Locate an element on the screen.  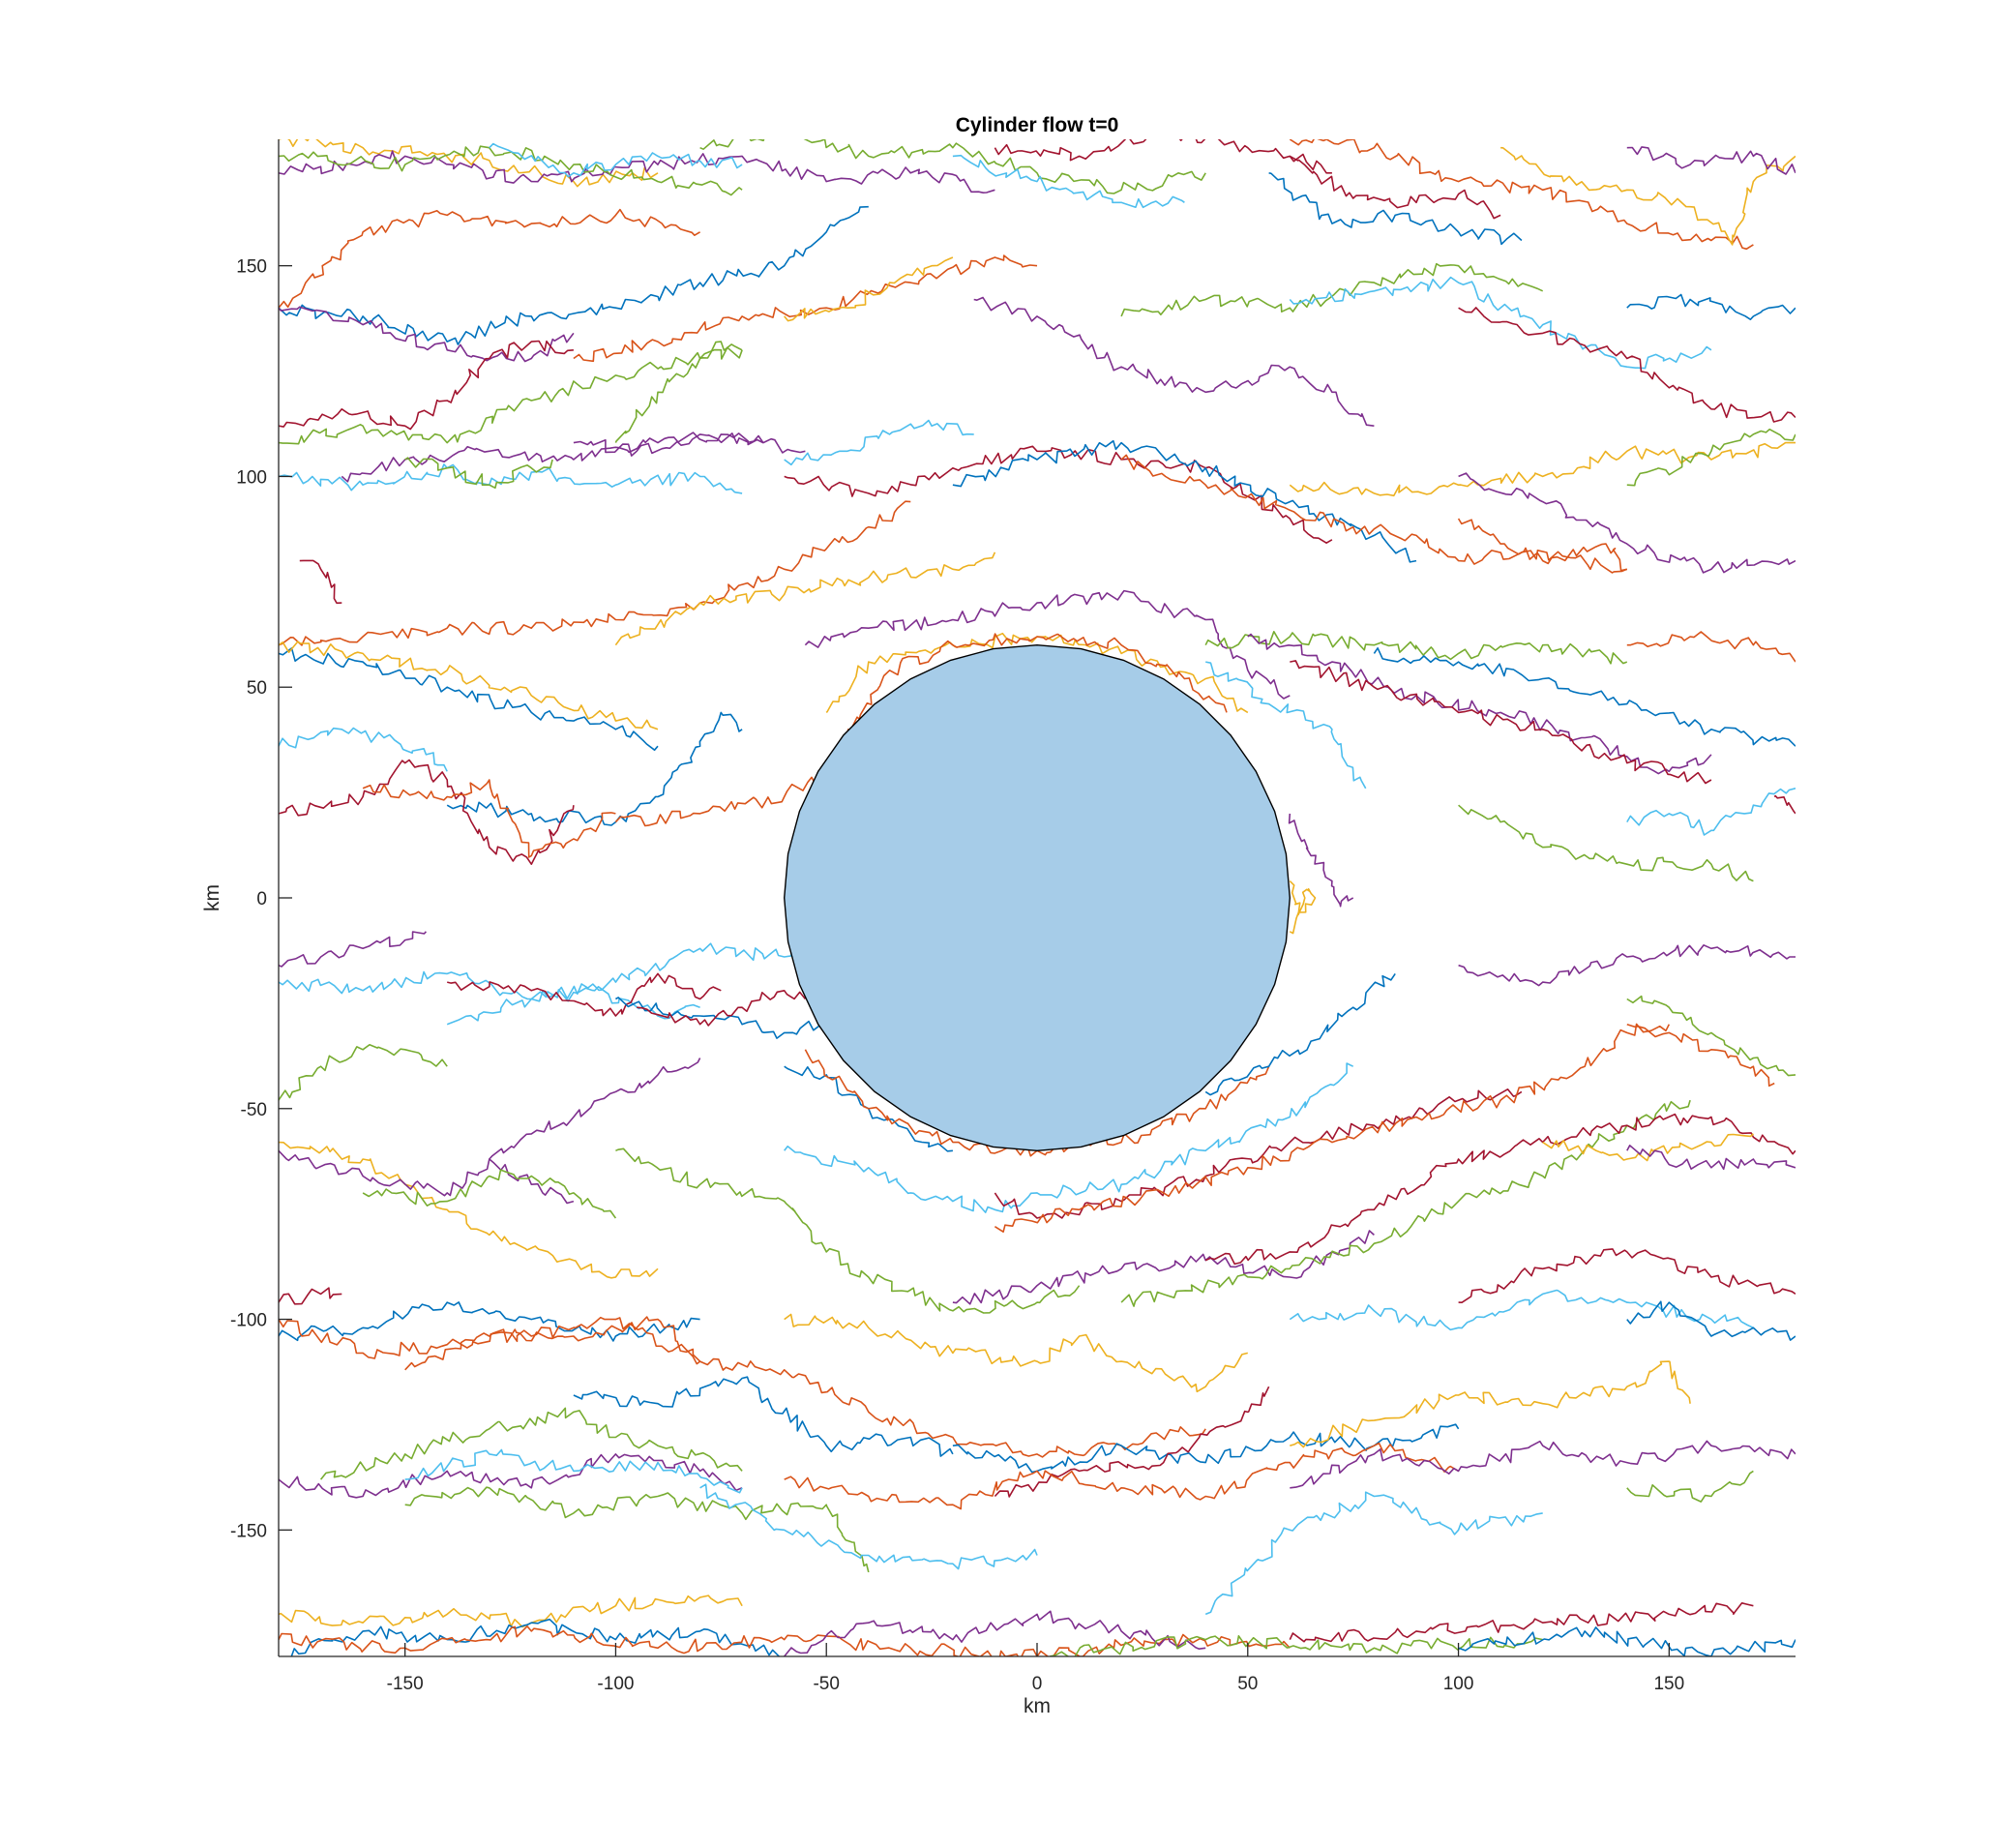
x-tick-label: 50 is located at coordinates (1248, 1684).